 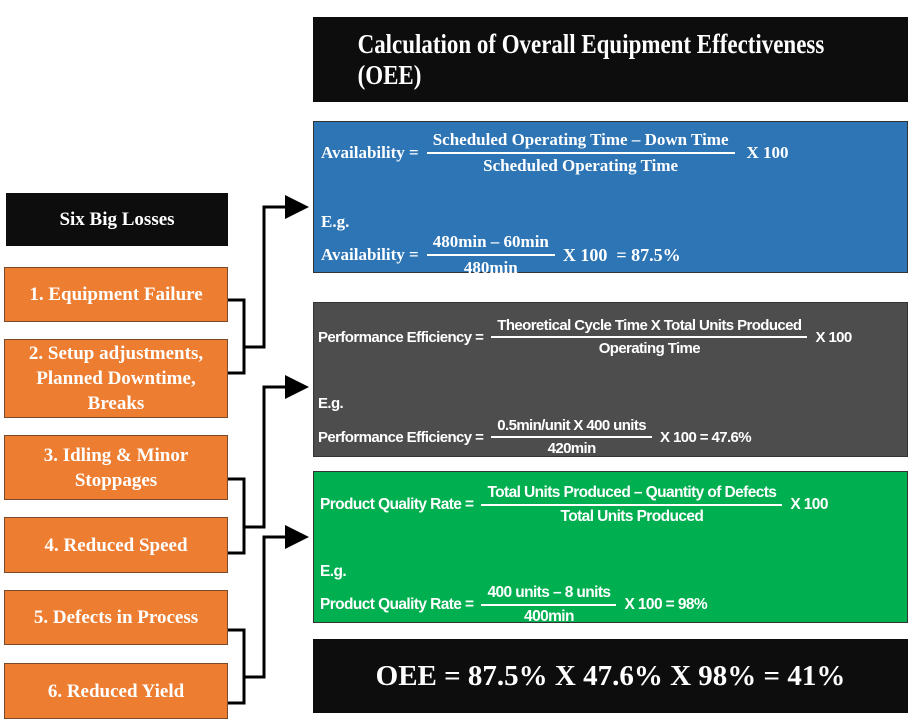 I want to click on example-fraction: 480min – 60min 480min, so click(x=490, y=255).